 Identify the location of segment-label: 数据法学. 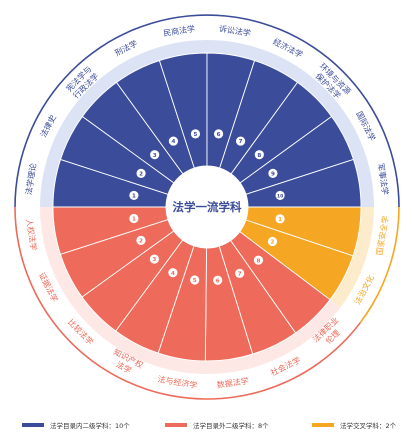
(232, 382).